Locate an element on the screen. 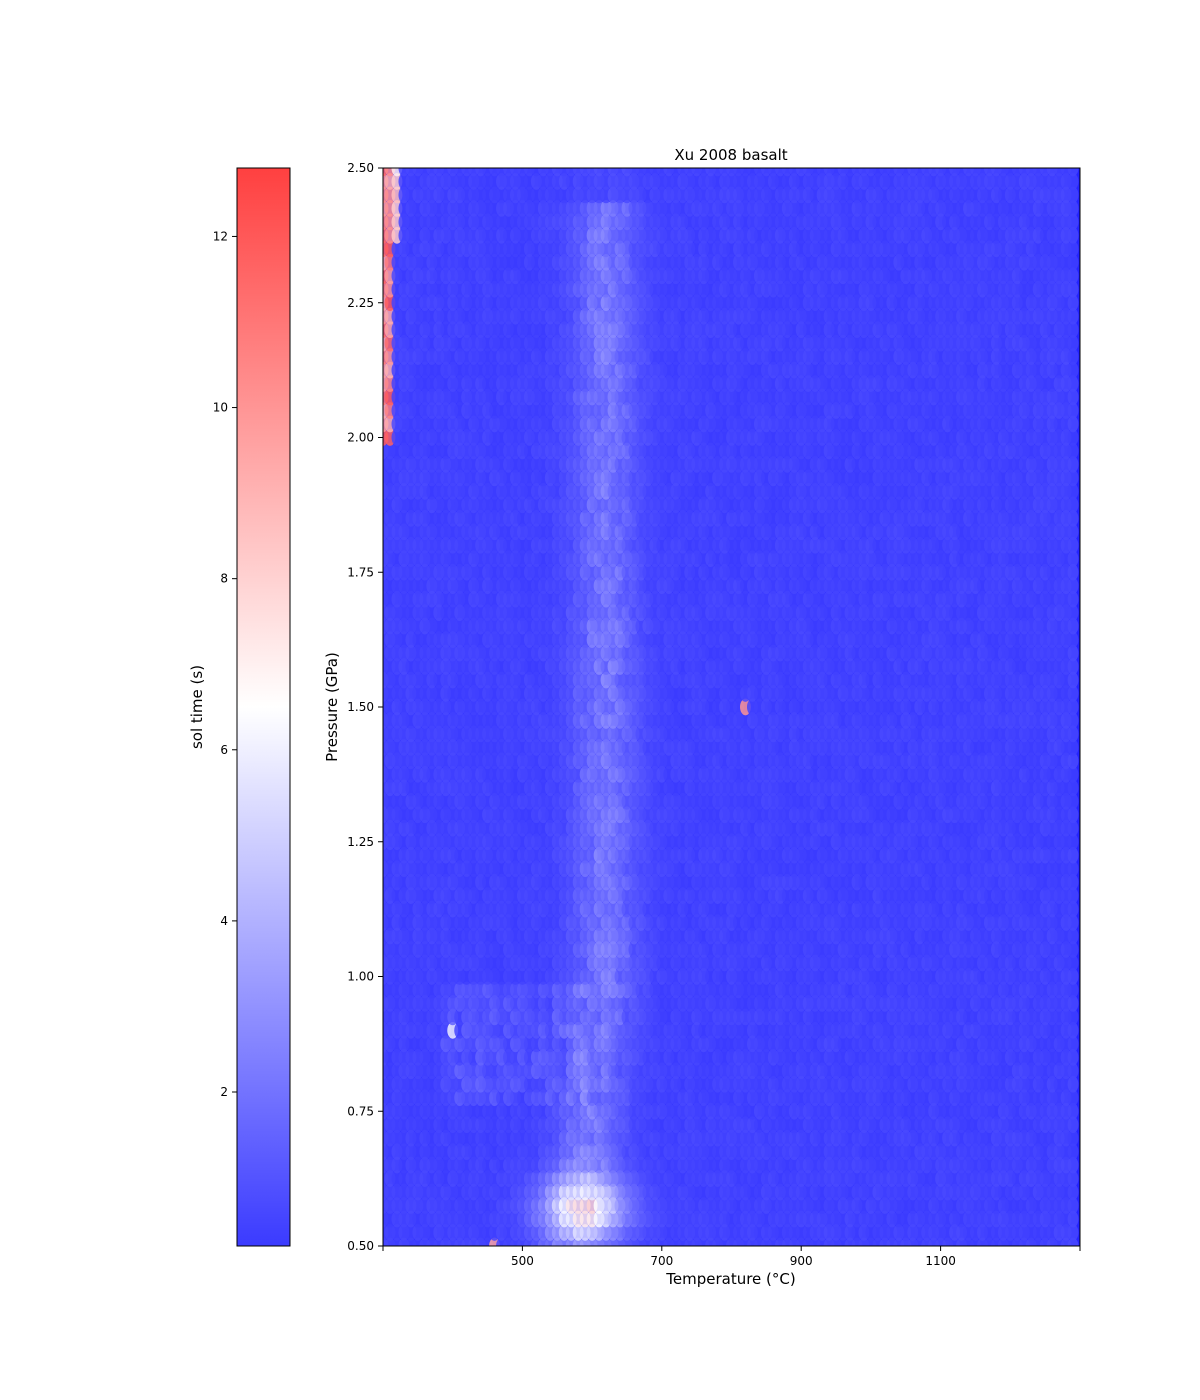 This screenshot has height=1400, width=1200. colorbar: 2 4 6 8 10 12 sol time (s) is located at coordinates (239, 707).